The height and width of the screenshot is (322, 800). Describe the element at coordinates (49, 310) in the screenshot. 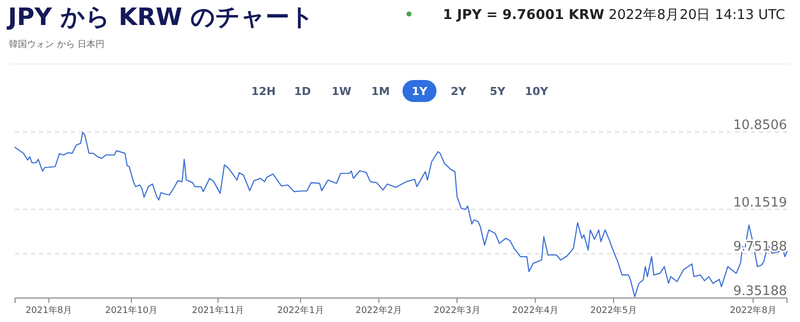

I see `x-tick-label: 2021年8月` at that location.